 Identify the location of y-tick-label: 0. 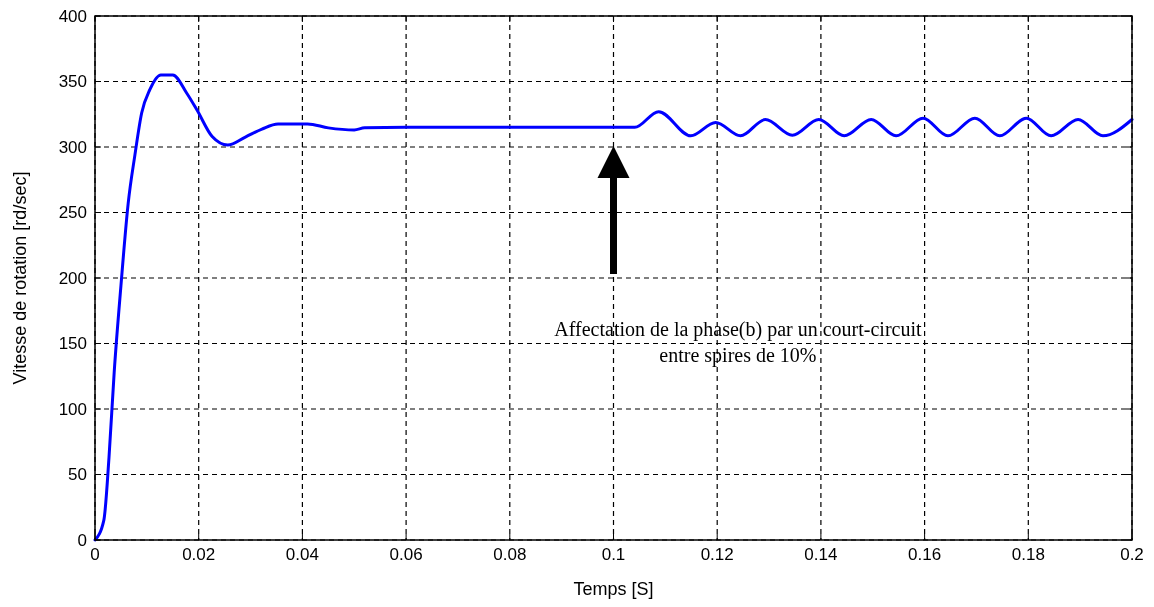
(82, 540).